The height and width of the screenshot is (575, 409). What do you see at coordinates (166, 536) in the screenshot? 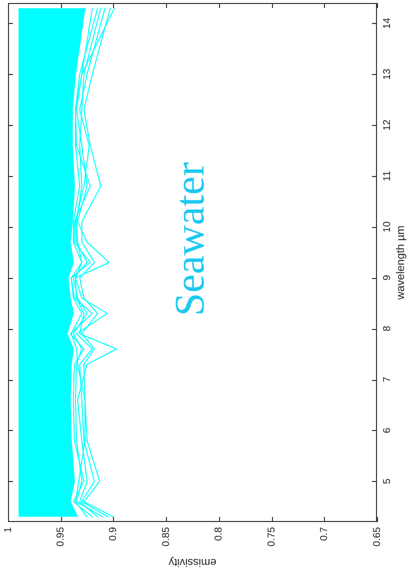
I see `x-tick-label: 0.85` at bounding box center [166, 536].